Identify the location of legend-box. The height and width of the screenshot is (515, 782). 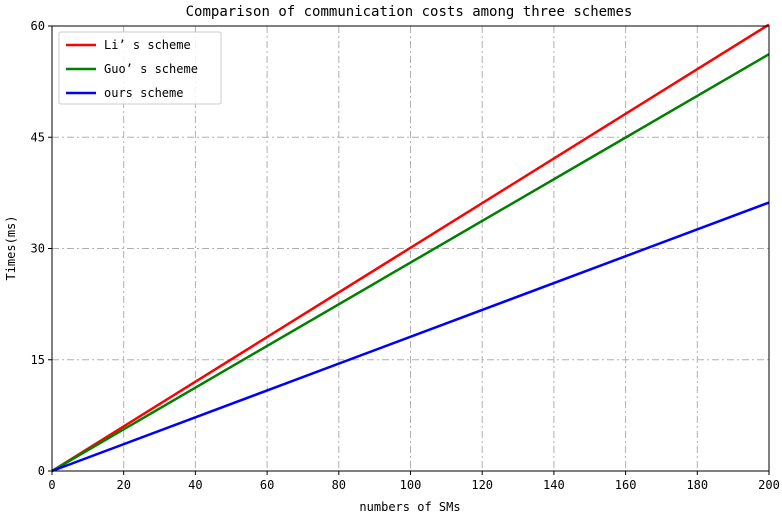
(140, 68).